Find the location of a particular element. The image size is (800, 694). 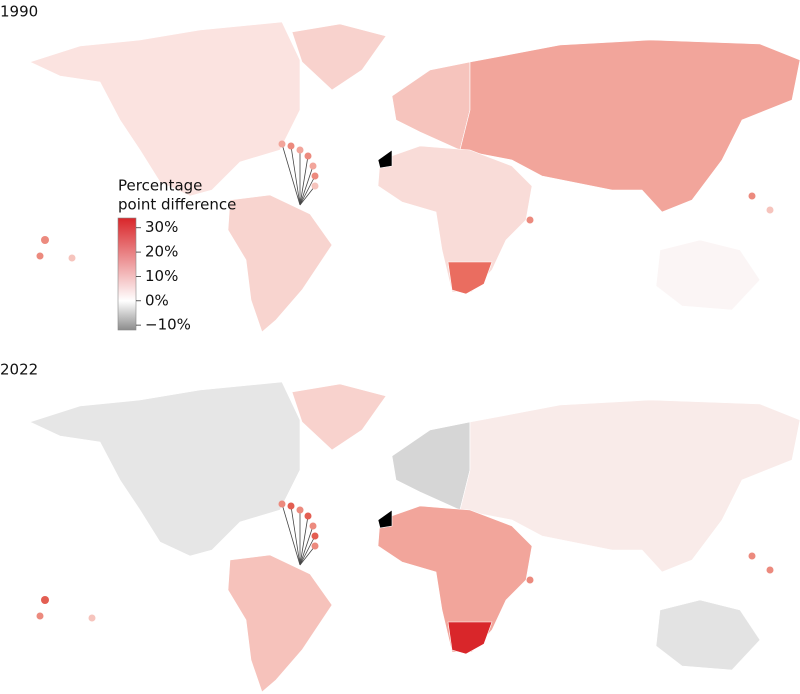

panel-title: 2022 is located at coordinates (19, 370).